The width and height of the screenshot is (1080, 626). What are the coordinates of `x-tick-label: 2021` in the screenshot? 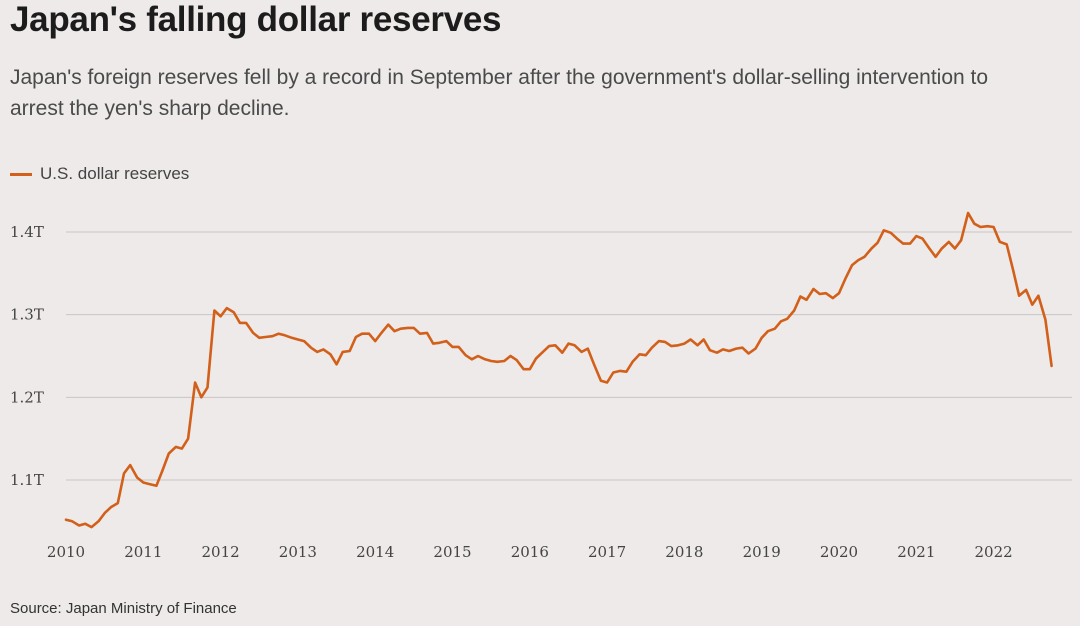 It's located at (916, 552).